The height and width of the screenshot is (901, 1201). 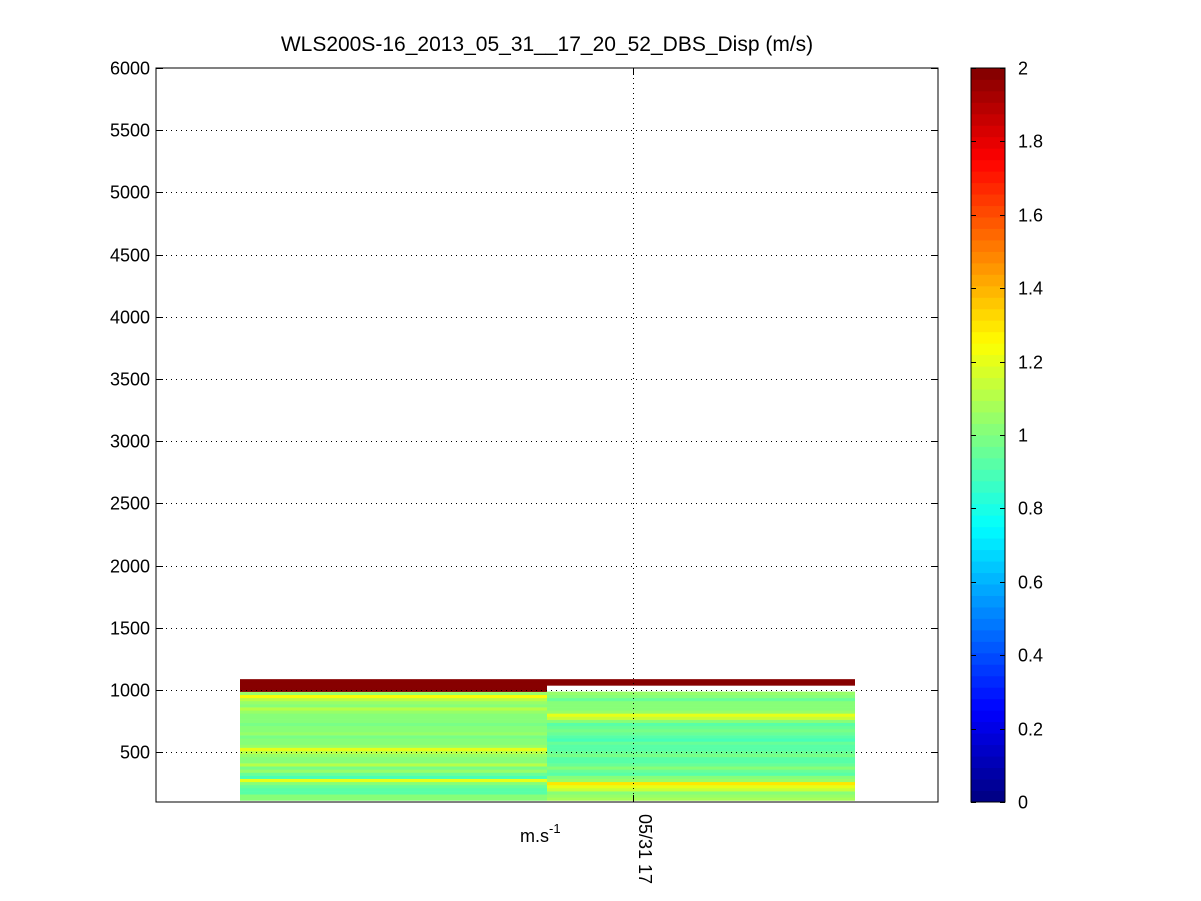 What do you see at coordinates (1007, 436) in the screenshot?
I see `colorbar-ticks: 0 0.2 0.4 0.6 0.8 1 1.2 1.4 1.6 1.8 2` at bounding box center [1007, 436].